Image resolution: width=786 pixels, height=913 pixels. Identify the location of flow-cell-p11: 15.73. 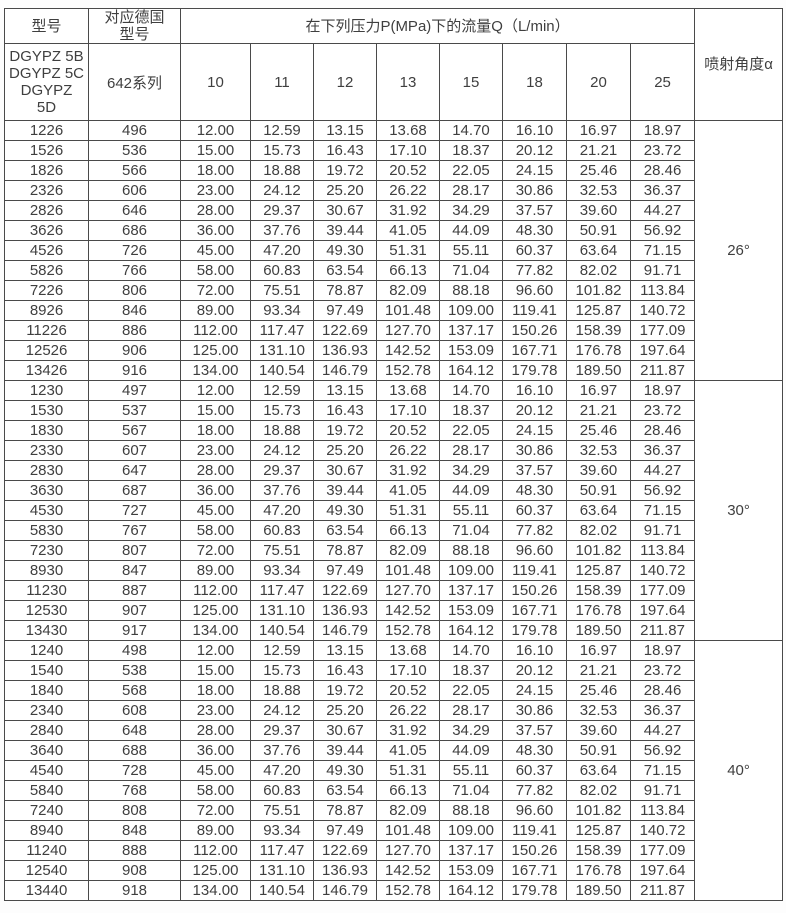
(282, 670).